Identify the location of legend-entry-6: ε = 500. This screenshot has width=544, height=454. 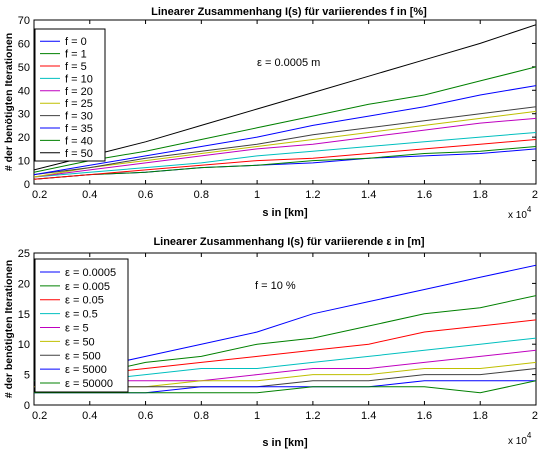
(83, 356).